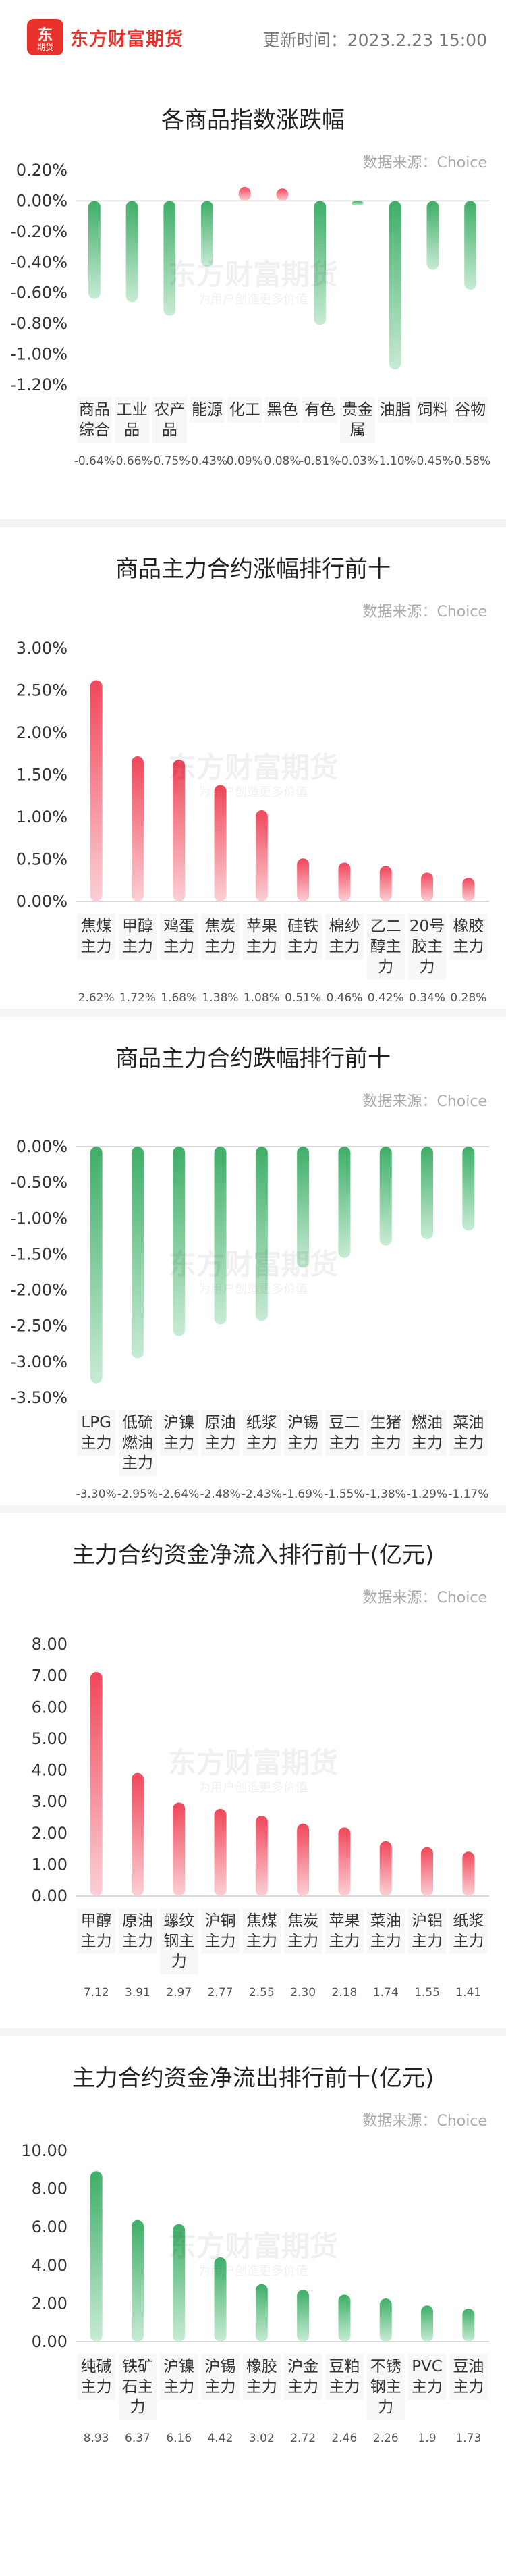  I want to click on category-label: LPG 主力, so click(97, 1433).